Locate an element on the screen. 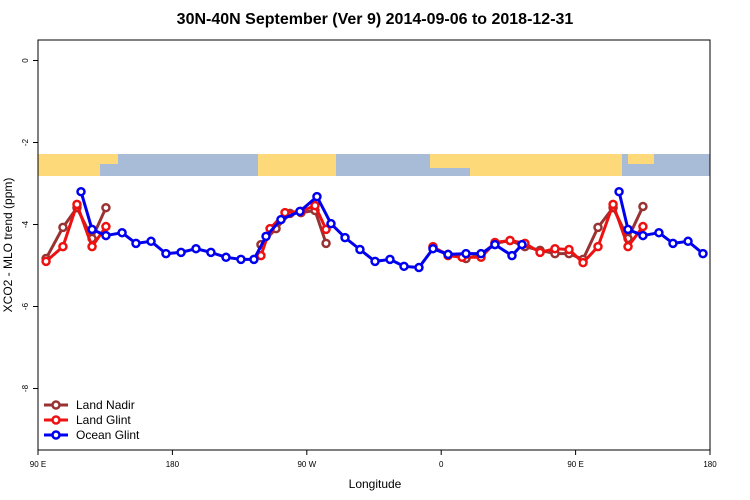  y-tick-label: -6 is located at coordinates (25, 306).